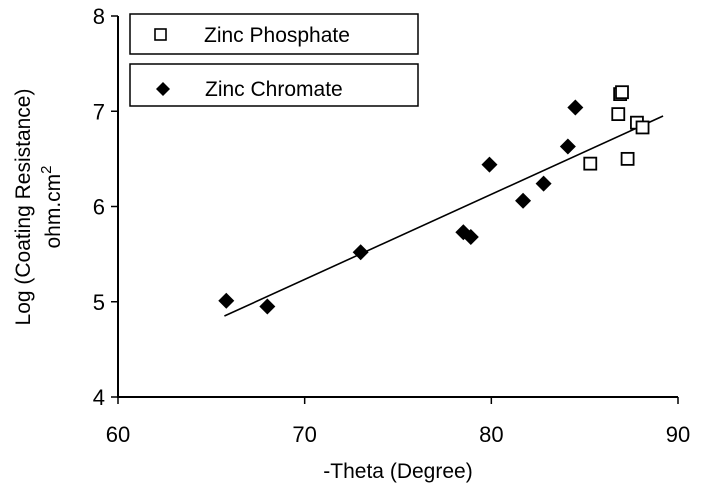 Image resolution: width=705 pixels, height=493 pixels. I want to click on legend-box-phosphate, so click(274, 34).